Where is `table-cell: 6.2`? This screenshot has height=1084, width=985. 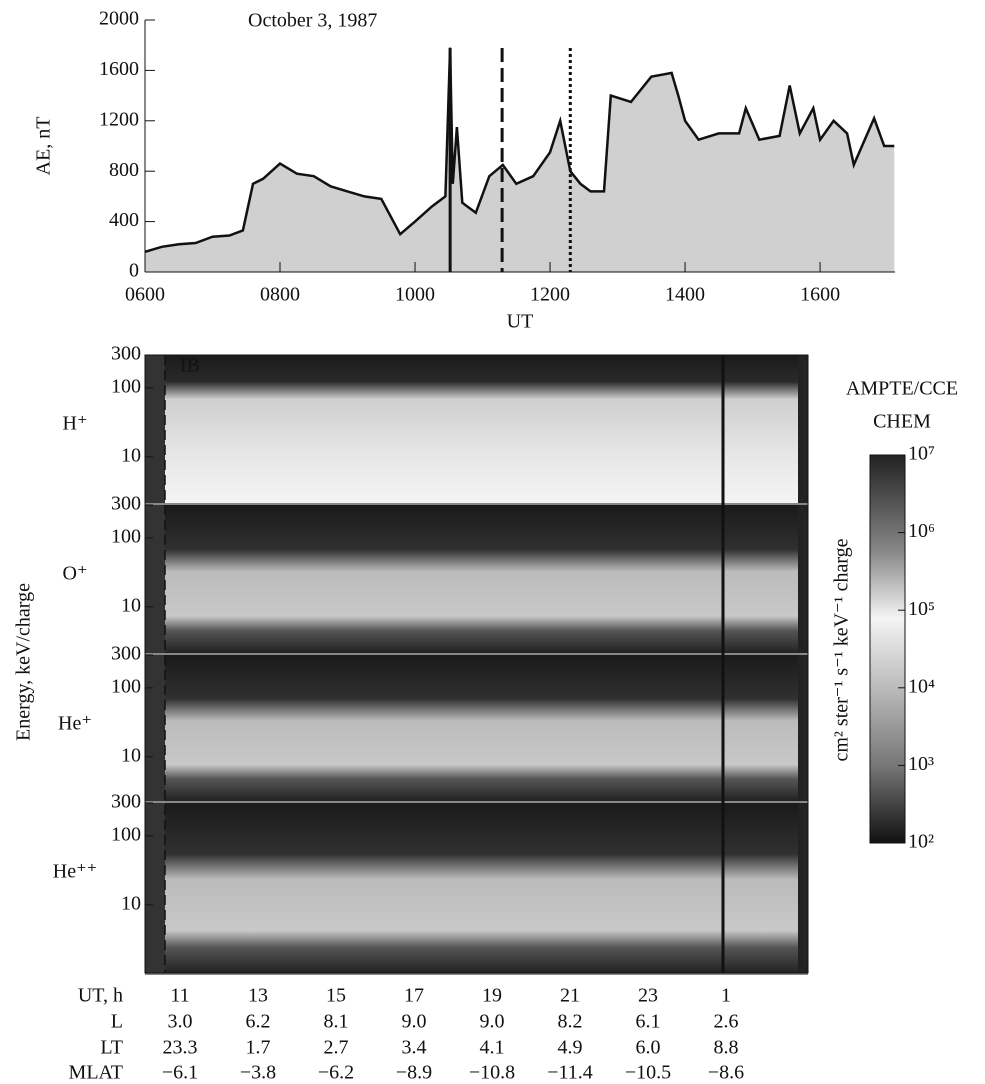 table-cell: 6.2 is located at coordinates (258, 1022).